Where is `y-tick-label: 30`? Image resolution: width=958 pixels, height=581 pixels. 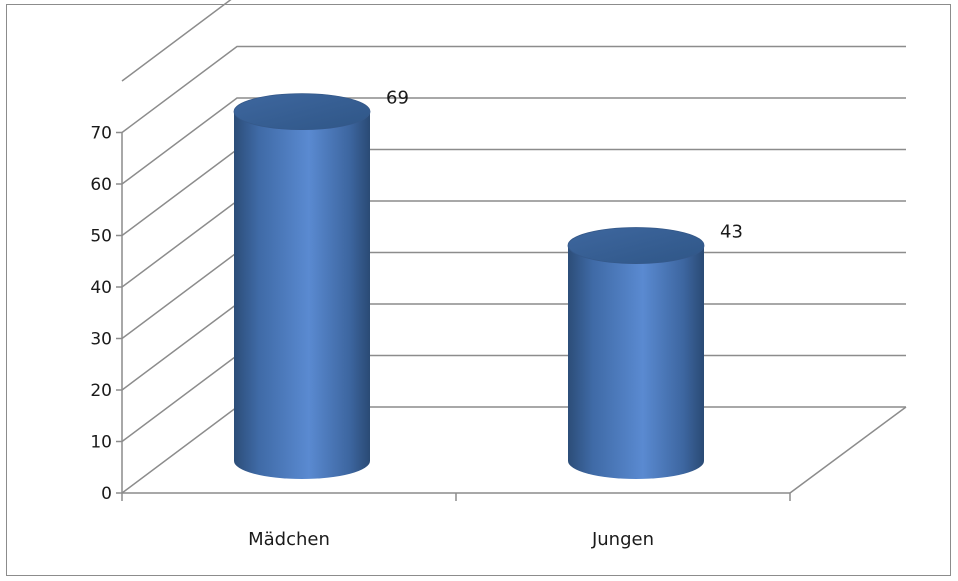
y-tick-label: 30 is located at coordinates (101, 340).